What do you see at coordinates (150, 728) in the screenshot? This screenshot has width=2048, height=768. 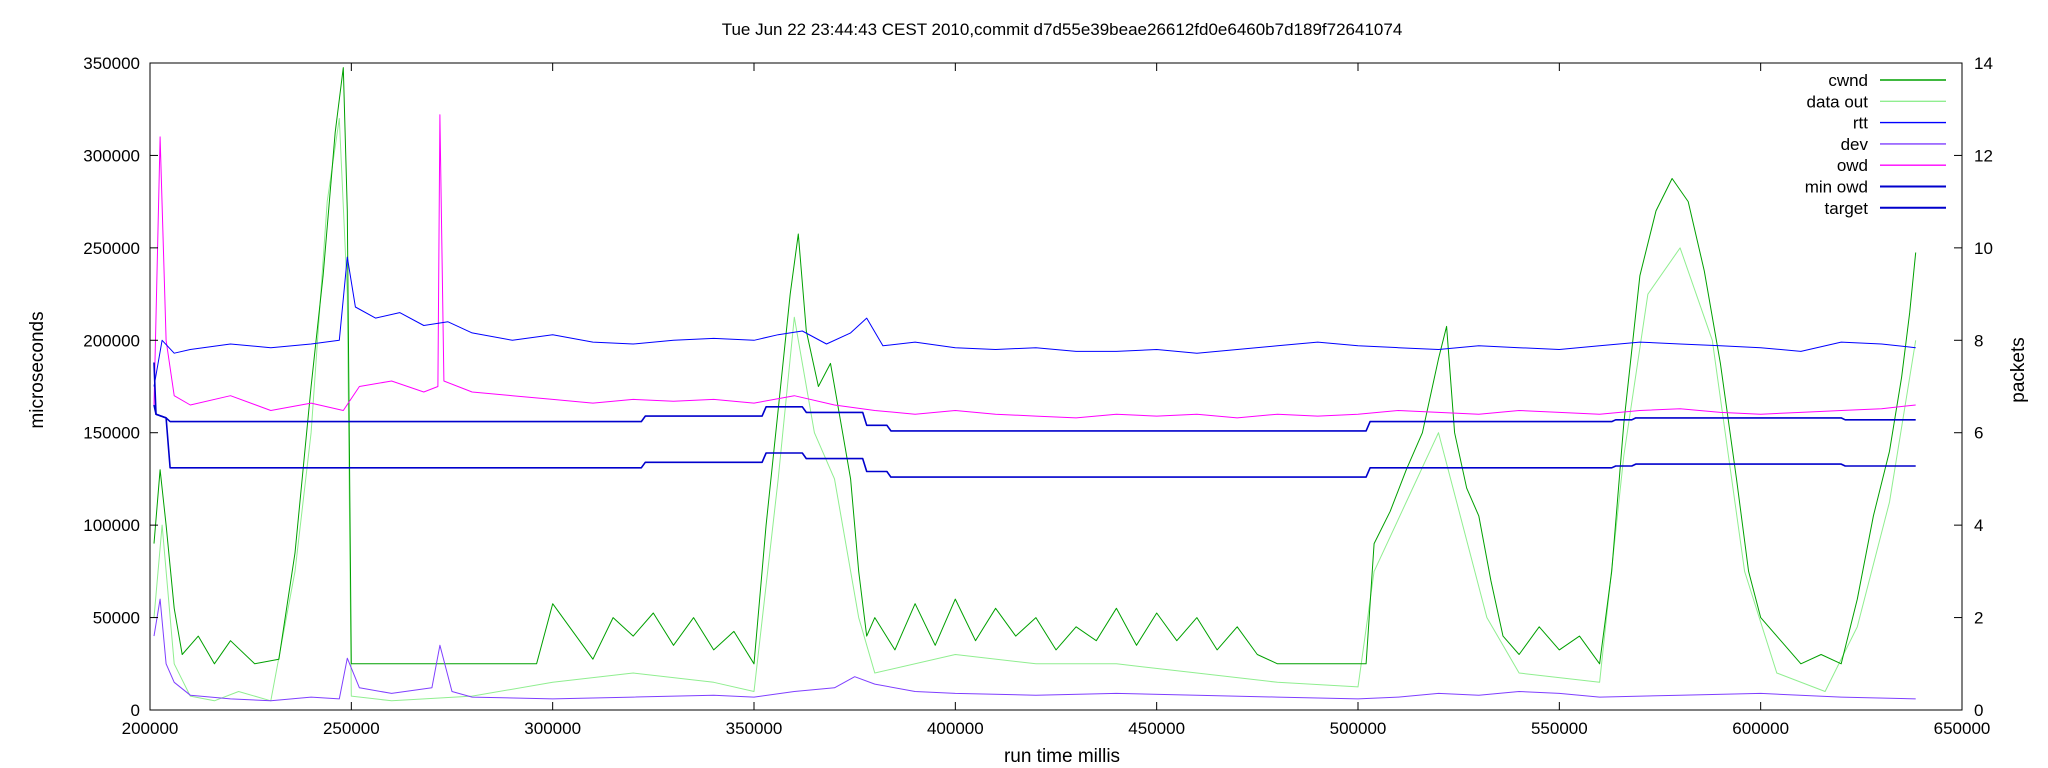 I see `x-tick-label: 200000` at bounding box center [150, 728].